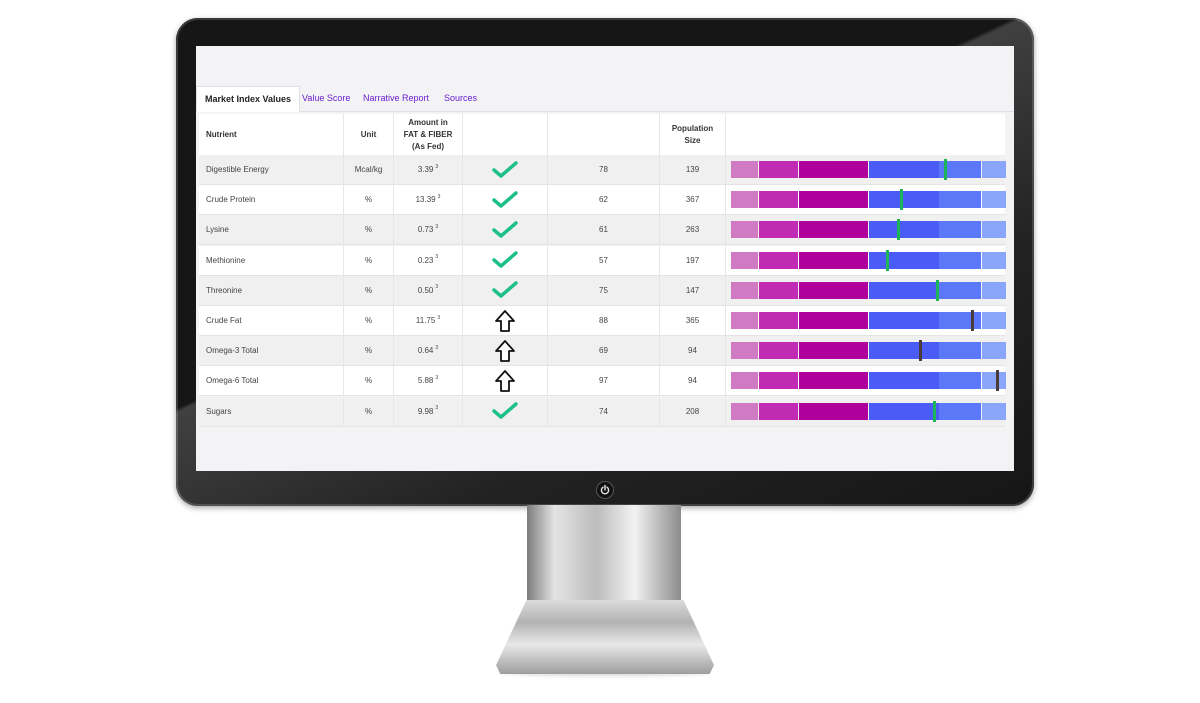 The image size is (1200, 703). I want to click on table-row: Omega-6 Total% 5.88 3 97 94, so click(602, 381).